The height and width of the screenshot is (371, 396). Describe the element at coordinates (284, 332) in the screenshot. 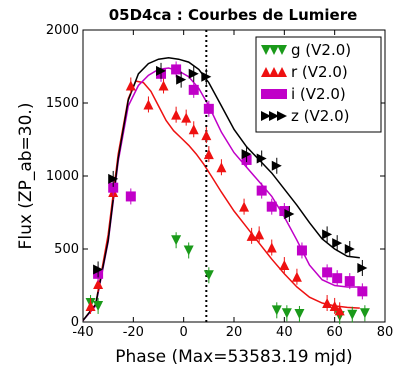

I see `x-tick-label: 40` at that location.